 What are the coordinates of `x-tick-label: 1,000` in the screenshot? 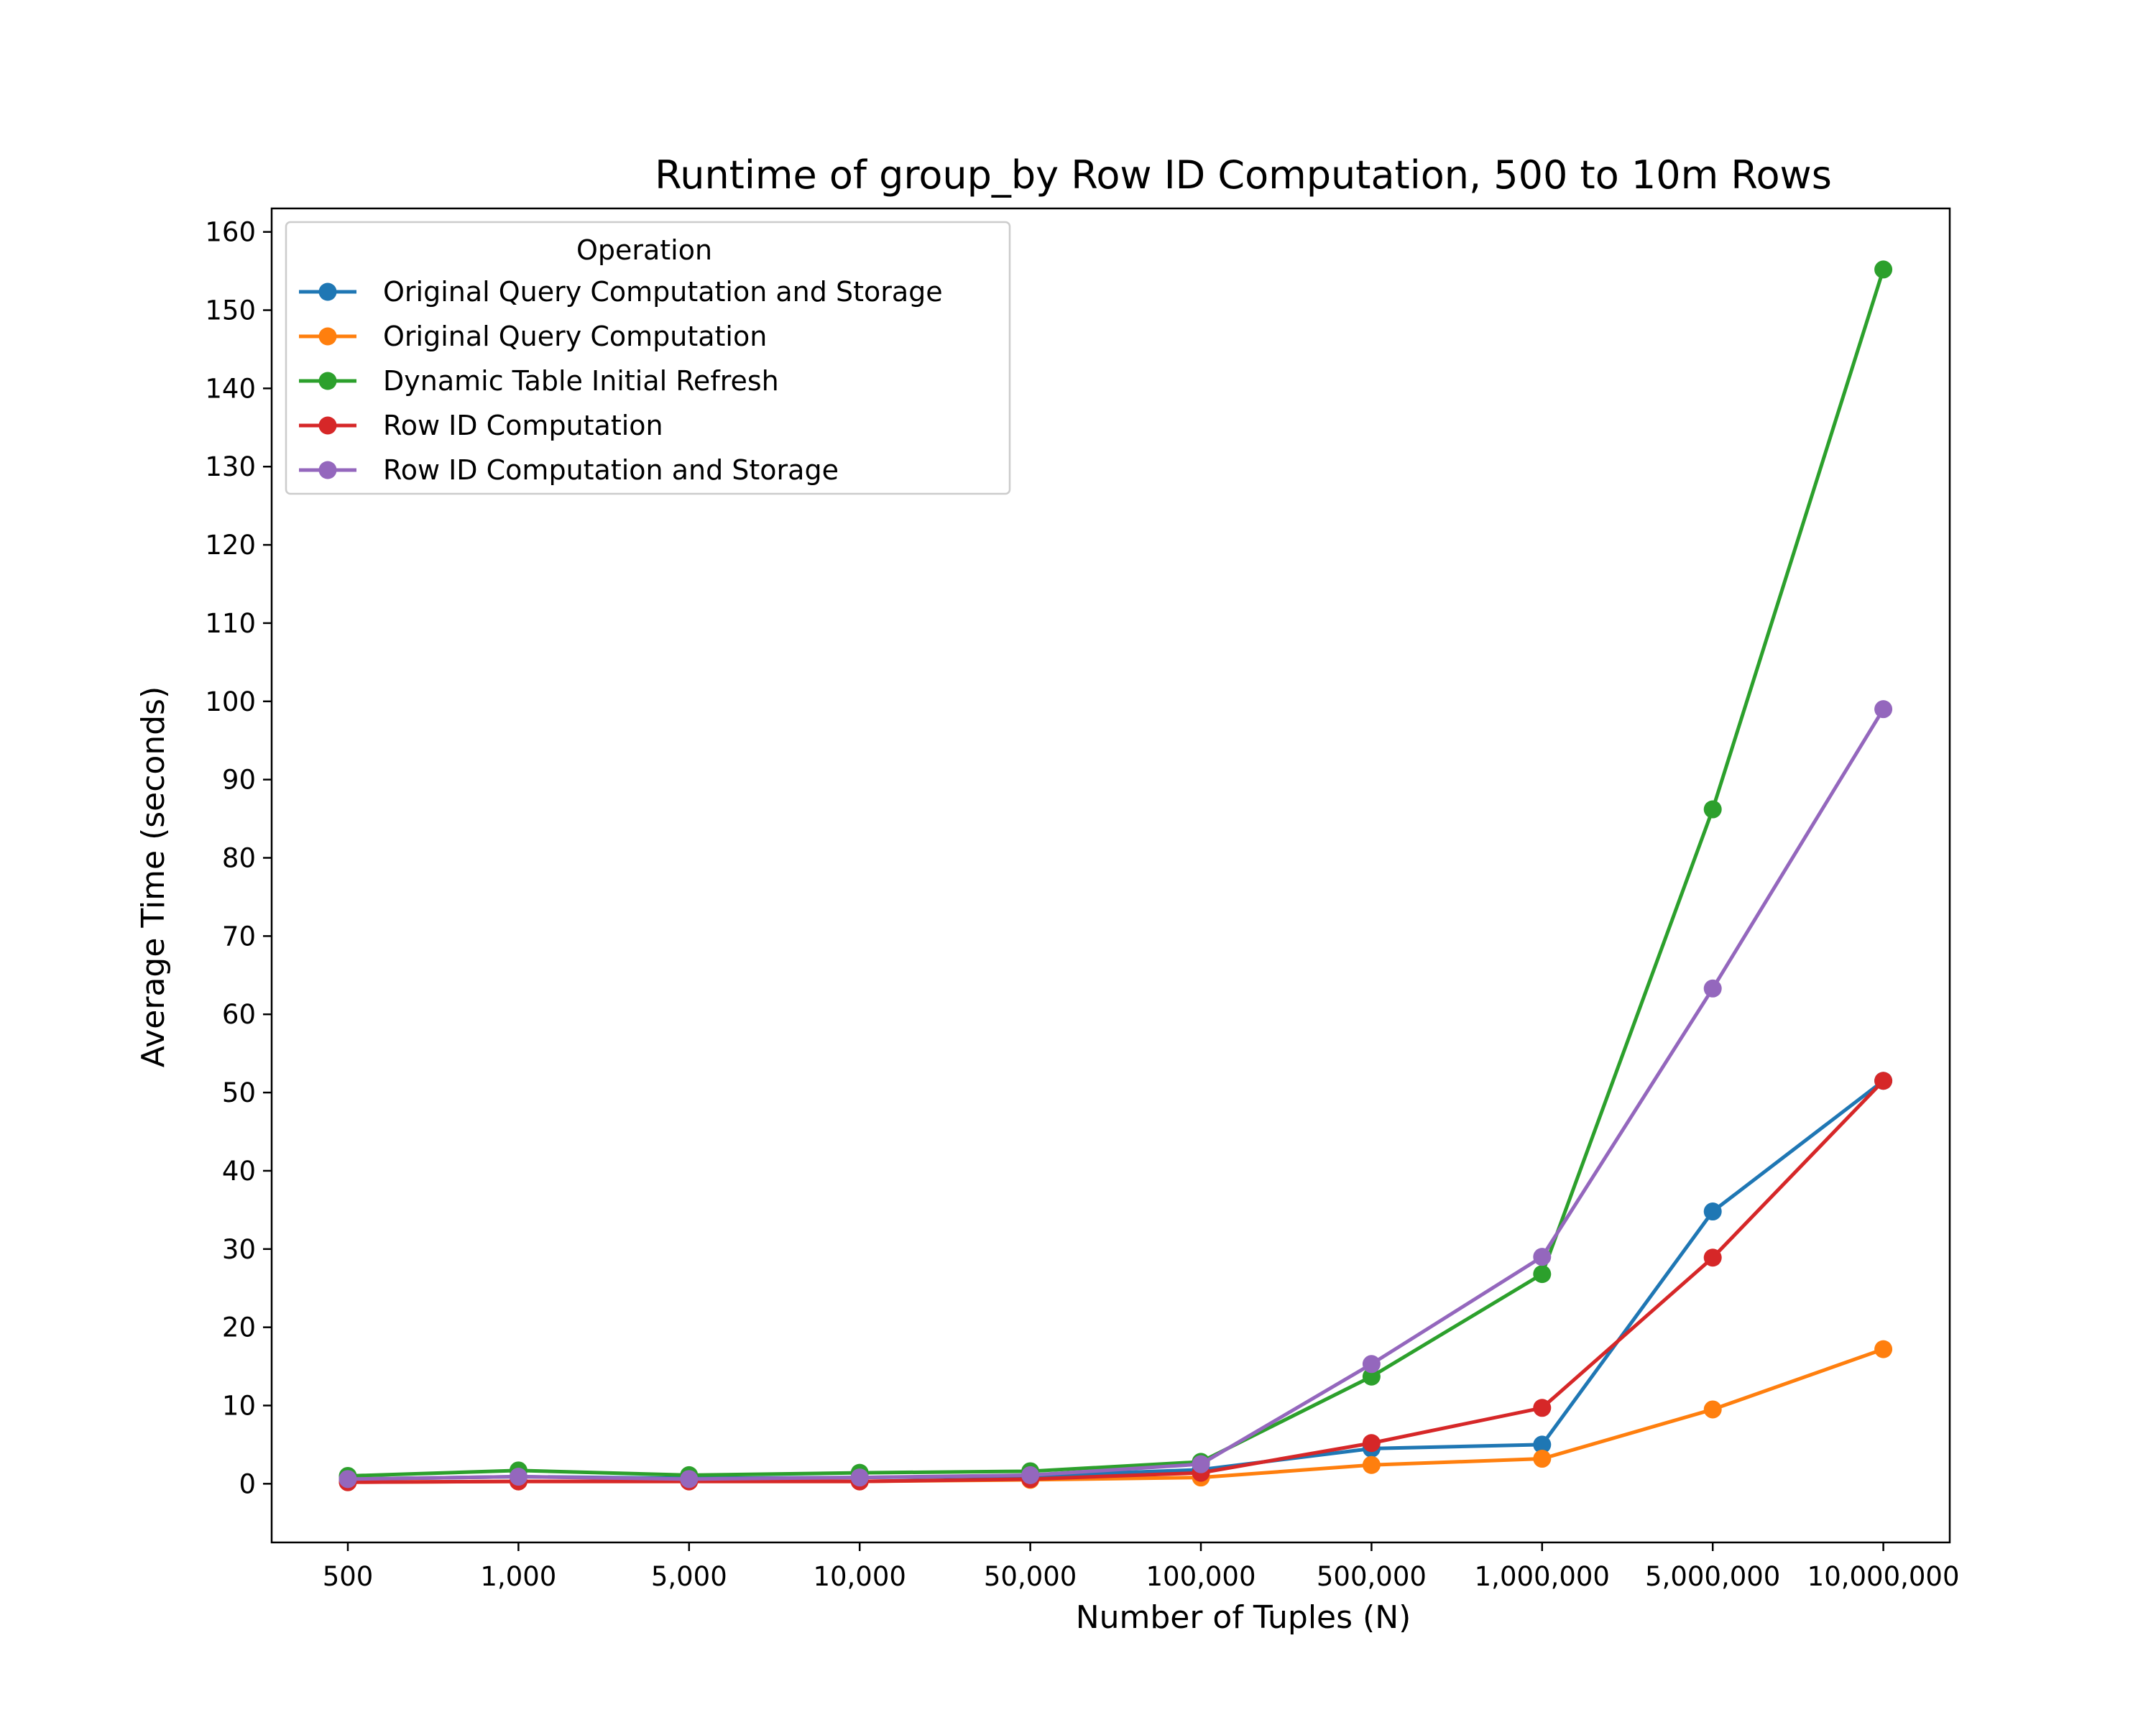 It's located at (518, 1576).